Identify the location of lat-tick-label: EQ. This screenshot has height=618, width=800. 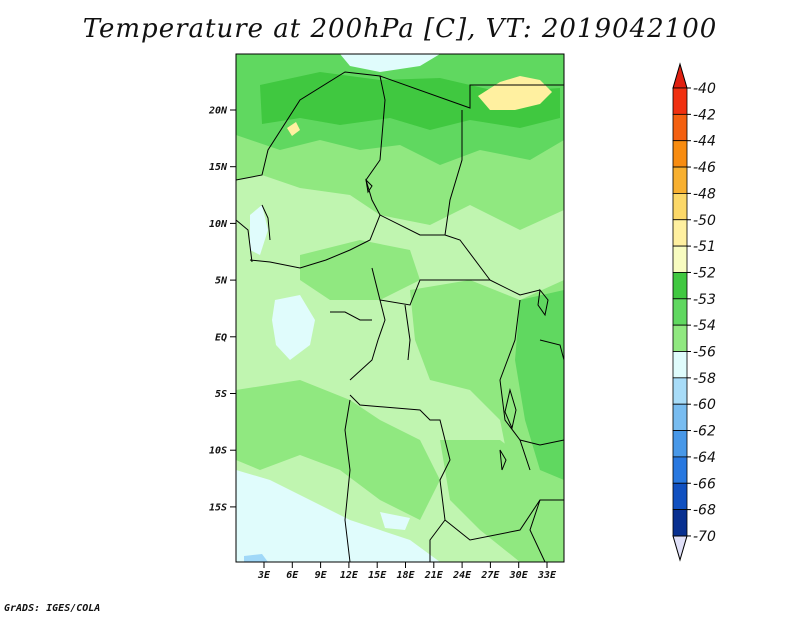
(221, 337).